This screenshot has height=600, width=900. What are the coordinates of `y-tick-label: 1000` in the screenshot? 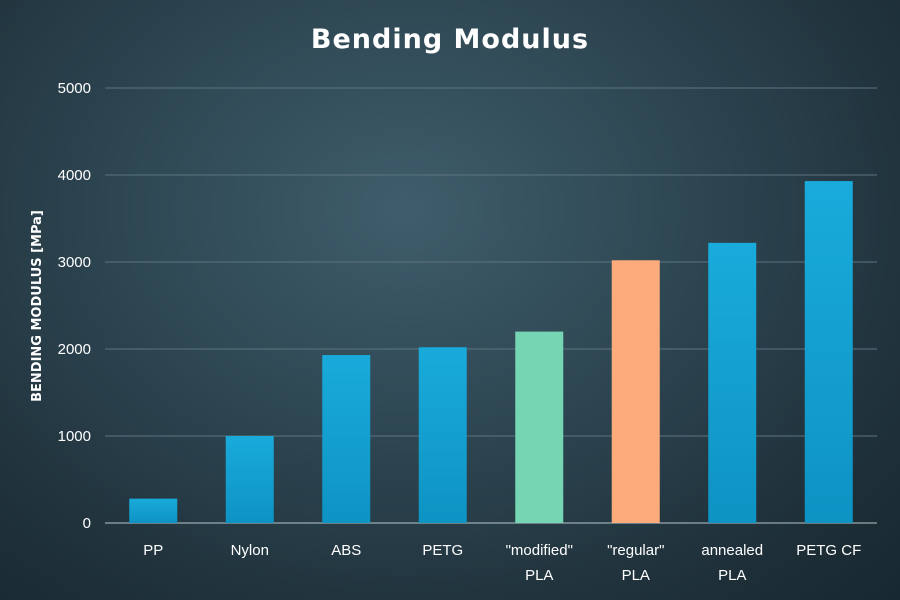 It's located at (74, 436).